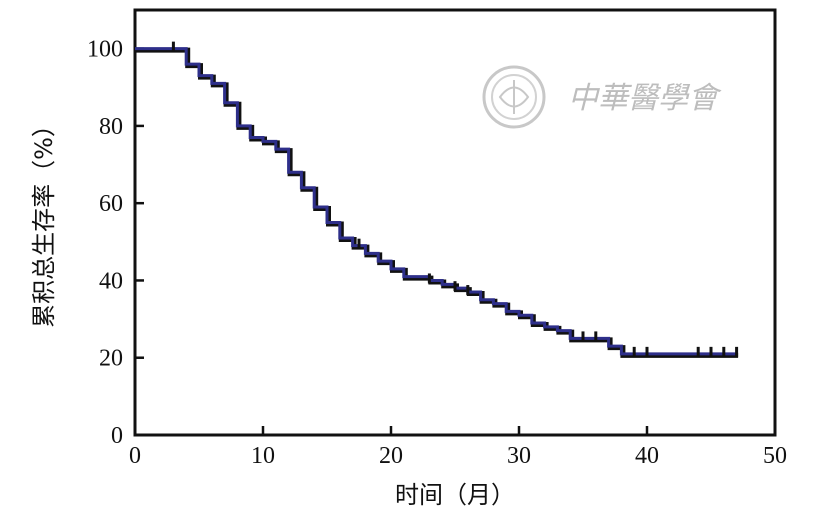 The image size is (827, 512). Describe the element at coordinates (645, 98) in the screenshot. I see `watermark-text: 中華醫學會` at that location.